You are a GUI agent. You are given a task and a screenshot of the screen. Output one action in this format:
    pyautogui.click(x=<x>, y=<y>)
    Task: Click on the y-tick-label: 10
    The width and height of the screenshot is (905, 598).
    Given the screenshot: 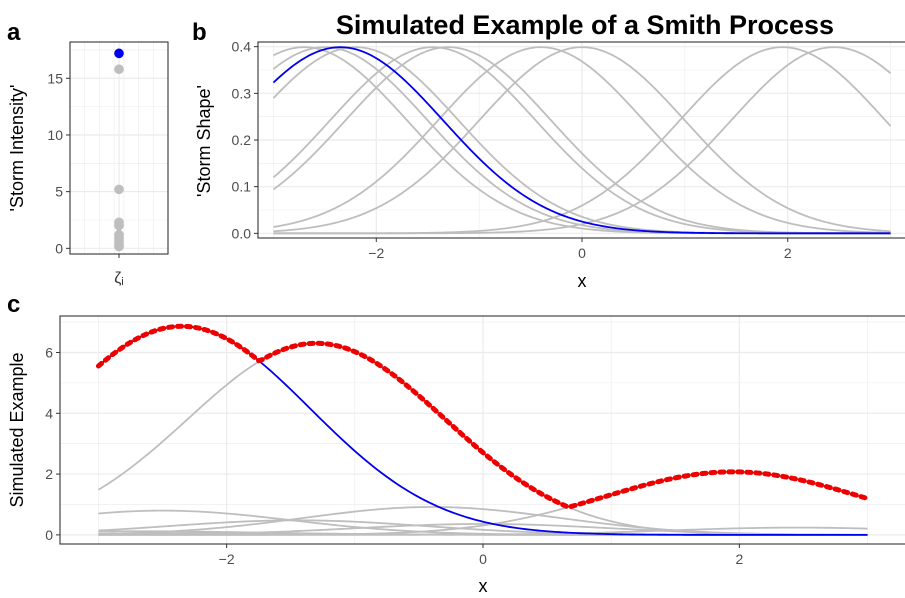 What is the action you would take?
    pyautogui.click(x=55, y=135)
    